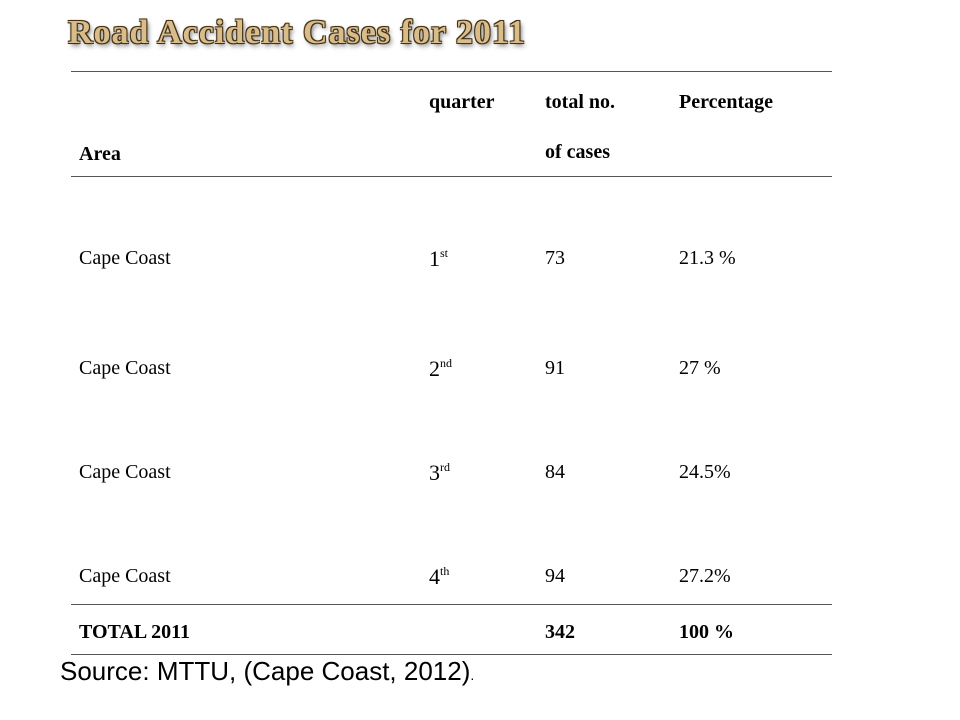 The image size is (960, 720). Describe the element at coordinates (440, 368) in the screenshot. I see `cell-quarter: 2nd` at that location.